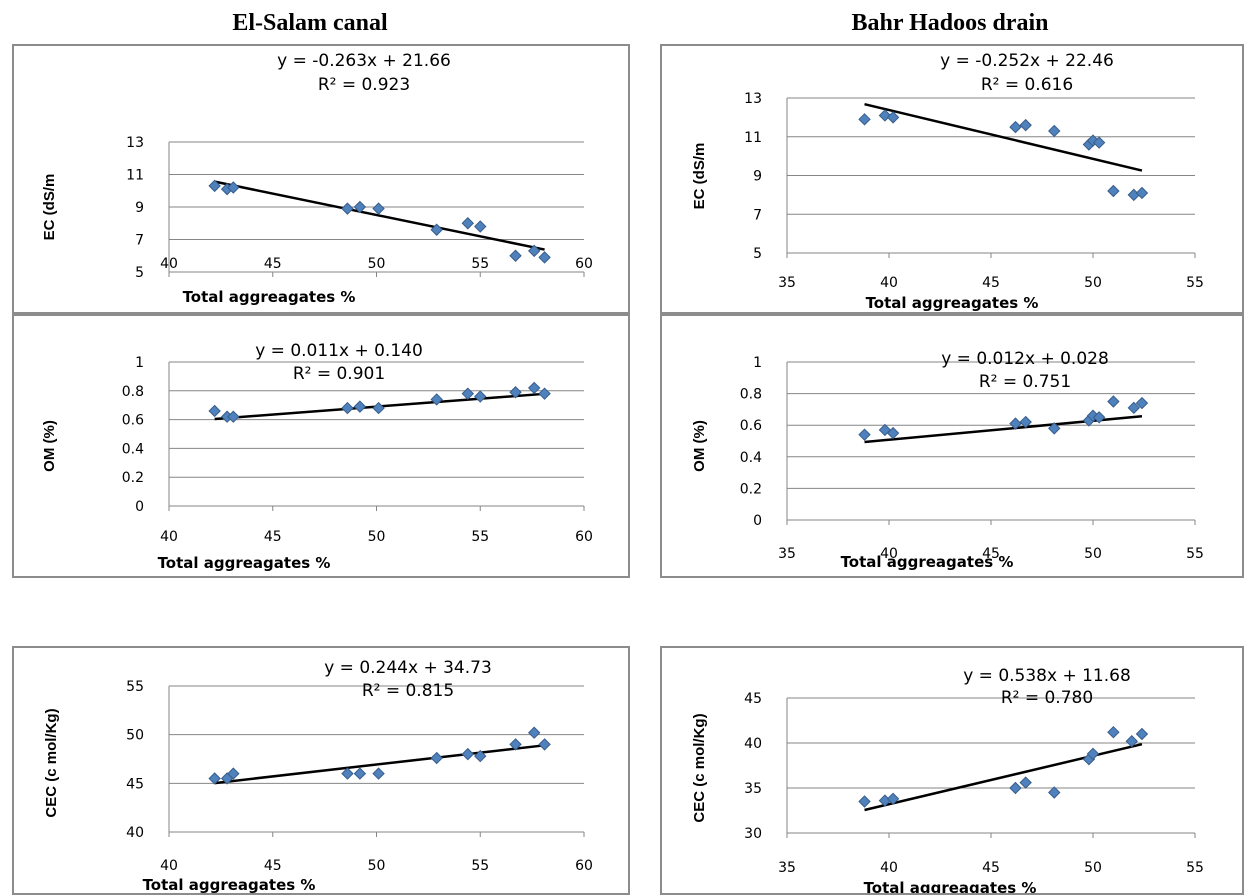 Image resolution: width=1246 pixels, height=895 pixels. I want to click on y-tick-label: 30, so click(753, 834).